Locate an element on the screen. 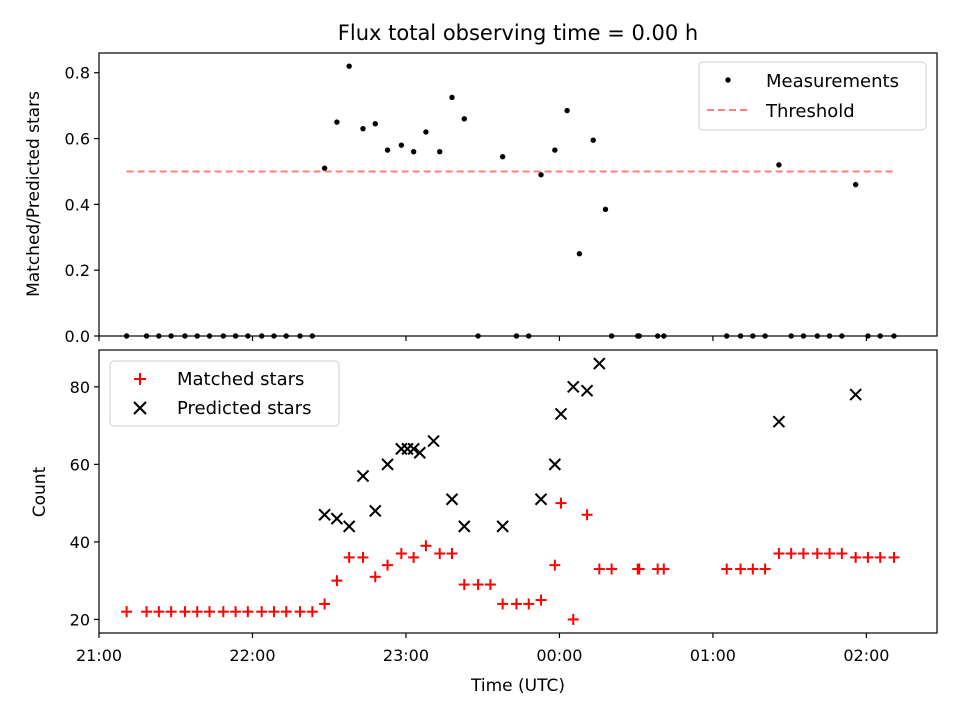 This screenshot has width=960, height=720. legend-dot-marker is located at coordinates (728, 80).